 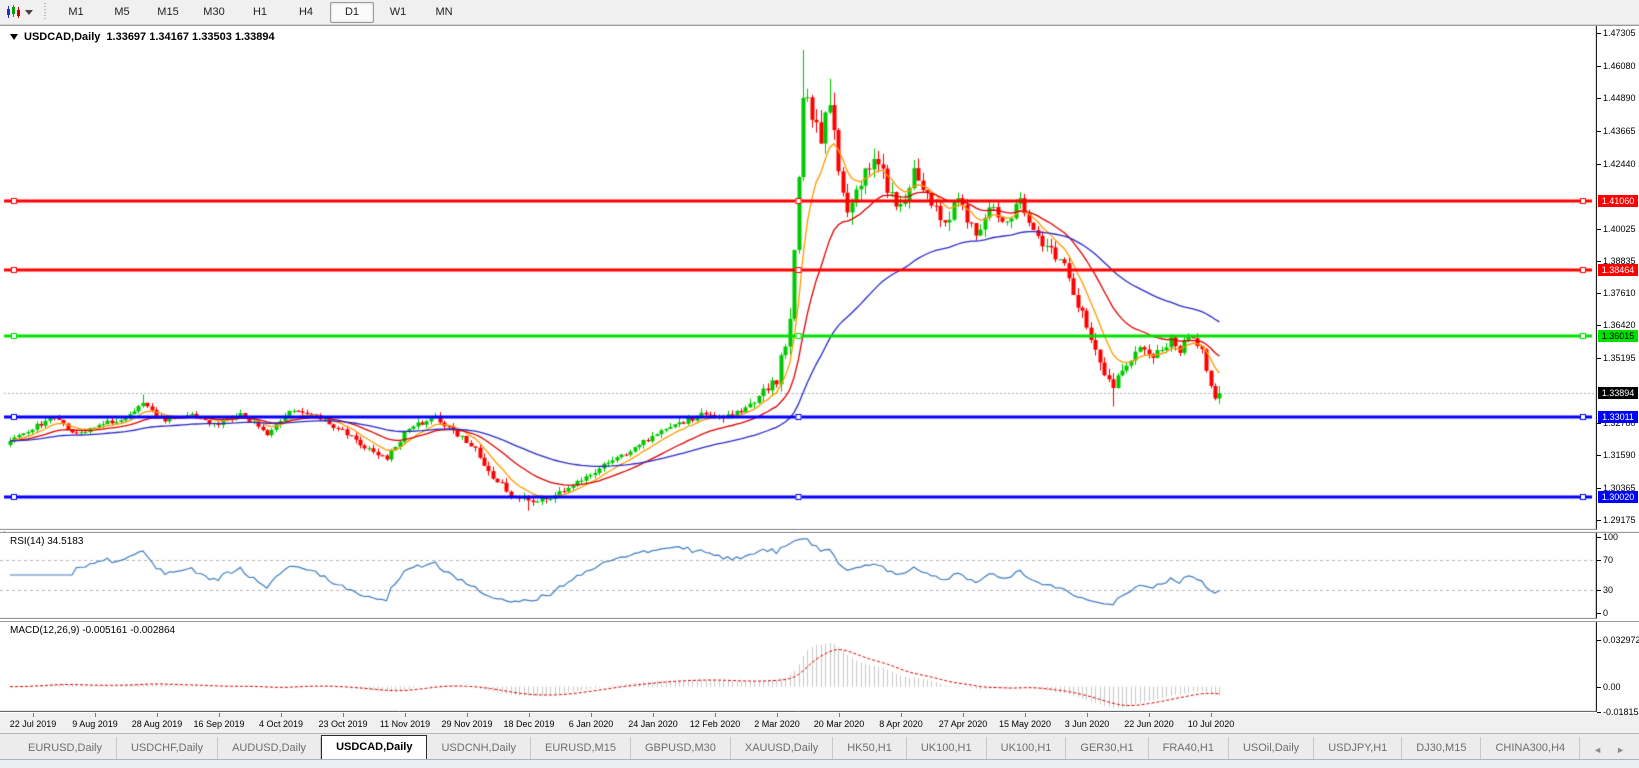 I want to click on level-price-badge: 1.36015, so click(x=1618, y=336).